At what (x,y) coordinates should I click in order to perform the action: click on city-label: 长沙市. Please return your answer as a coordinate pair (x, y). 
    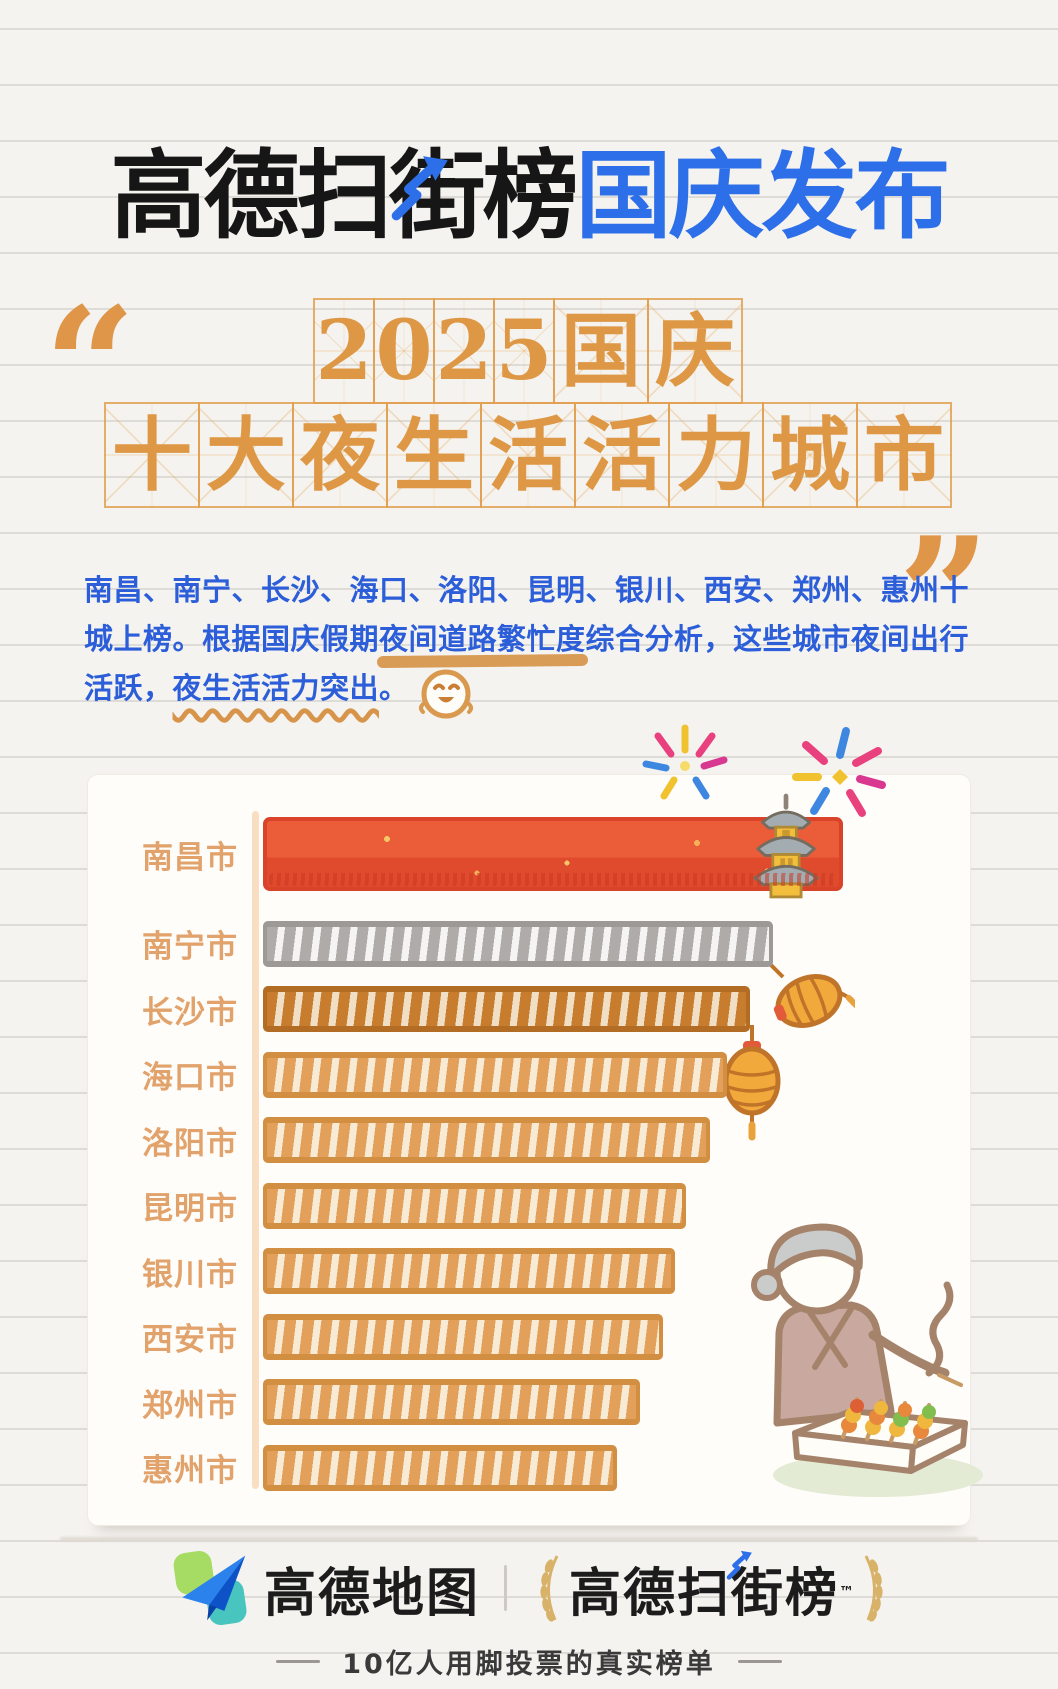
    Looking at the image, I should click on (190, 1012).